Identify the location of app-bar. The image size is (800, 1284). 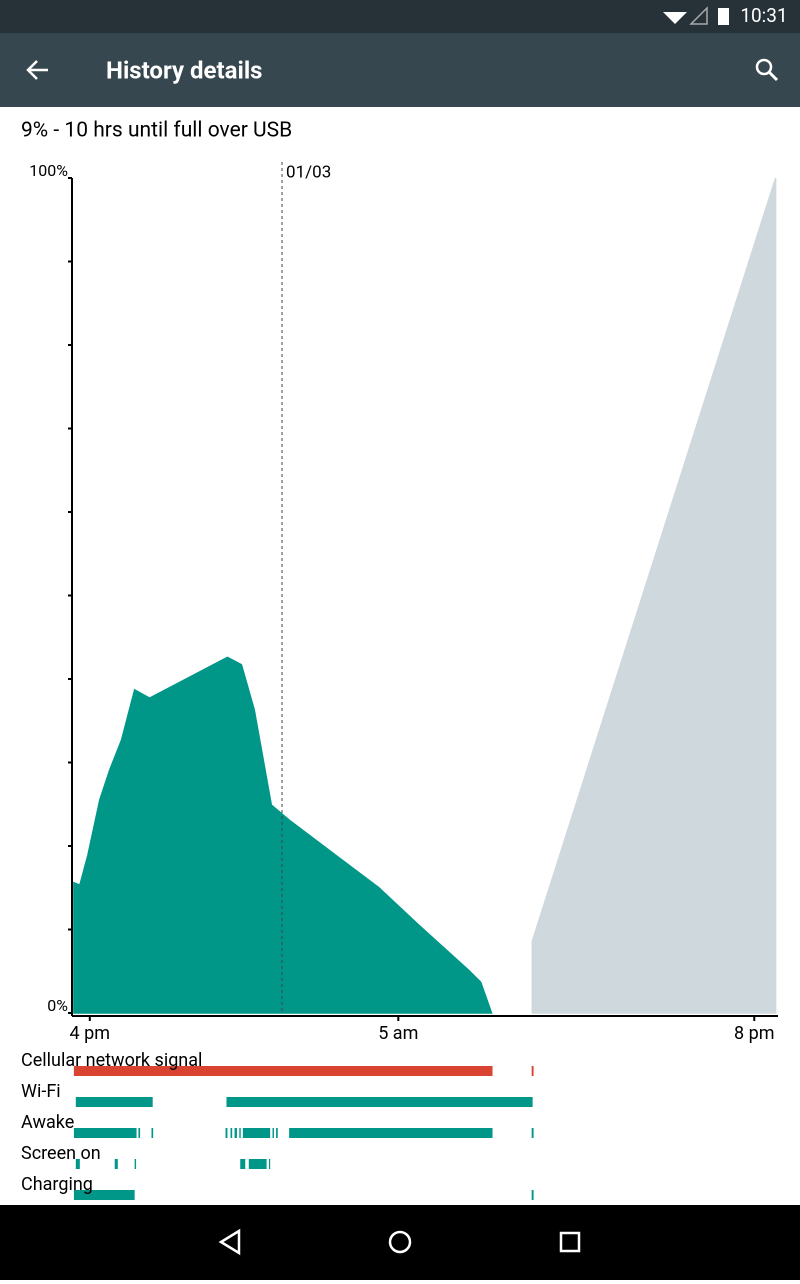
(400, 70).